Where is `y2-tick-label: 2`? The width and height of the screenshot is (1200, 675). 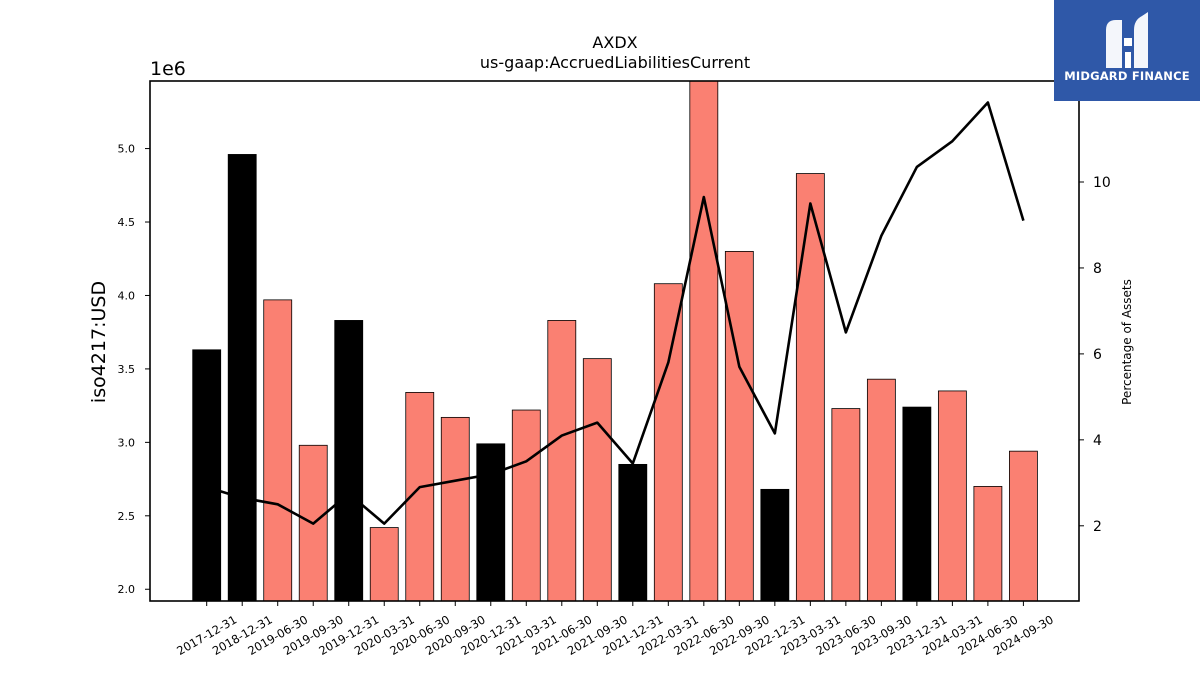
y2-tick-label: 2 is located at coordinates (1097, 527).